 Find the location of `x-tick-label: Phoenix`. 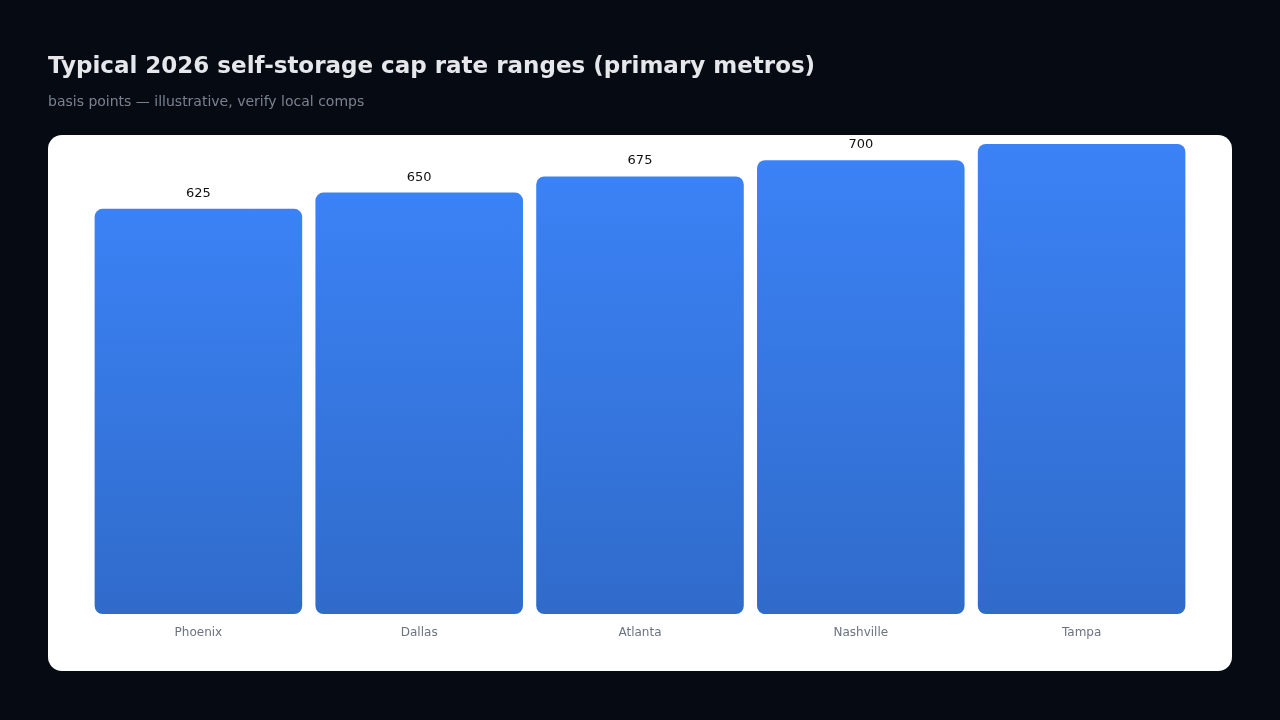

x-tick-label: Phoenix is located at coordinates (198, 632).